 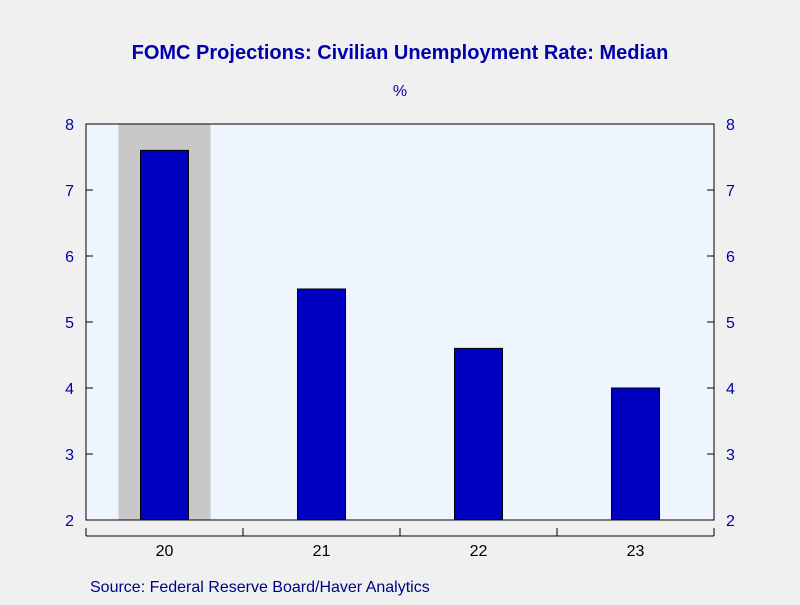 I want to click on right-tick-label-2: 2, so click(x=730, y=521).